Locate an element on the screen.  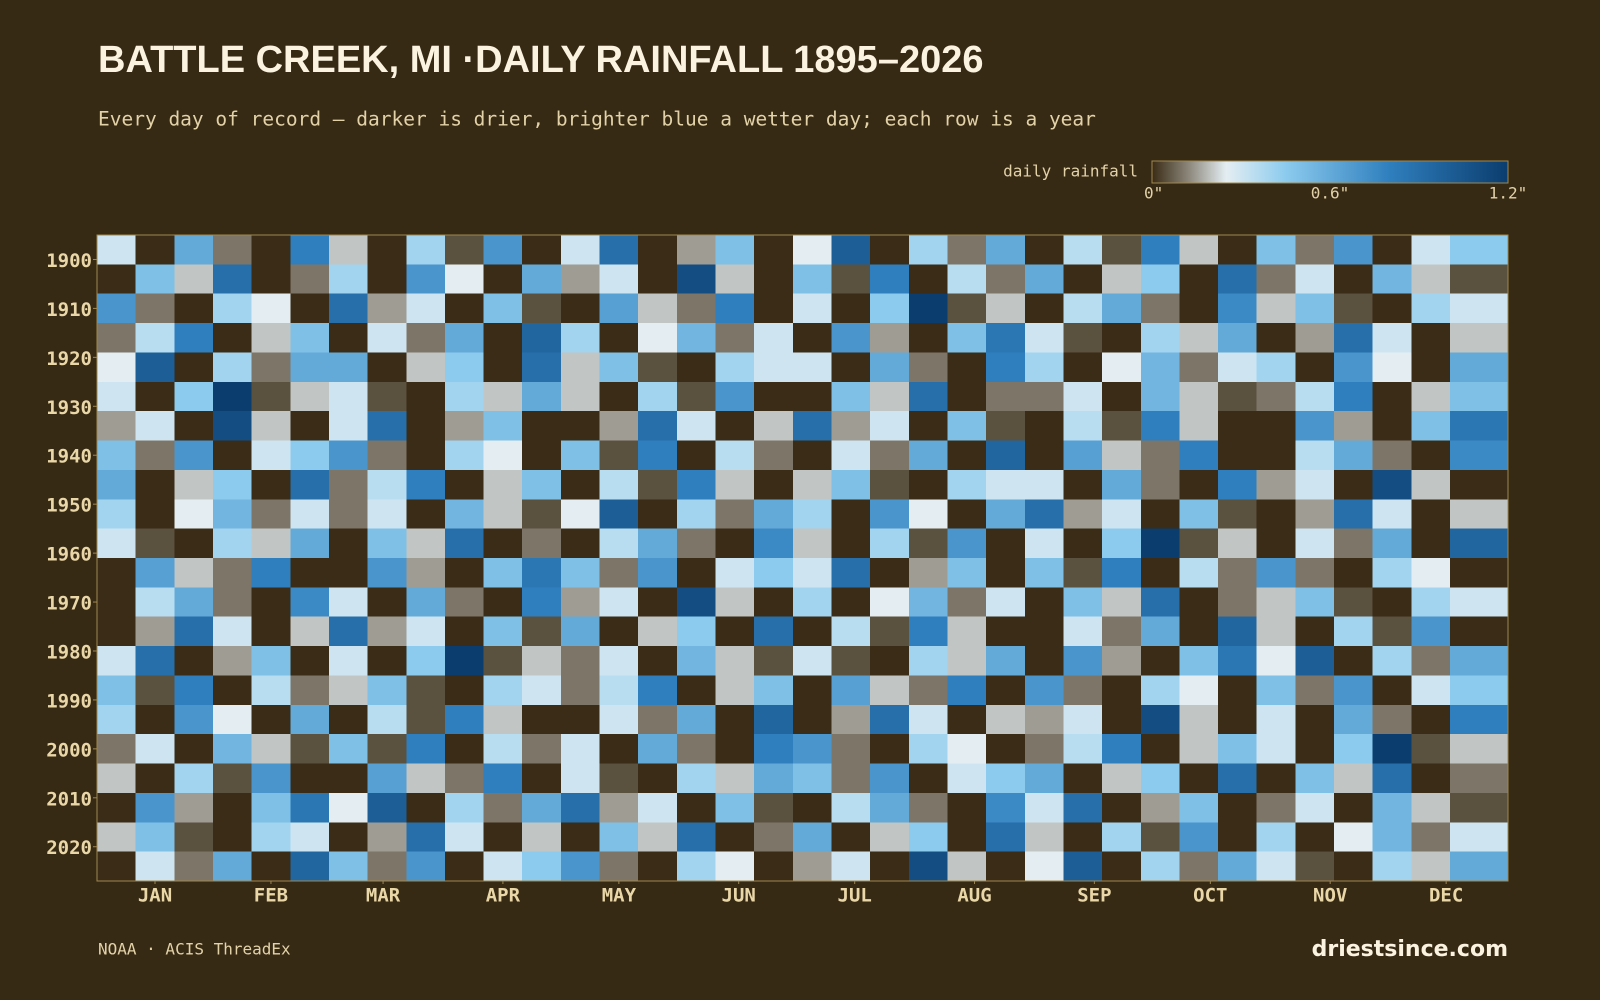
y-tick-label: 2020 is located at coordinates (69, 848).